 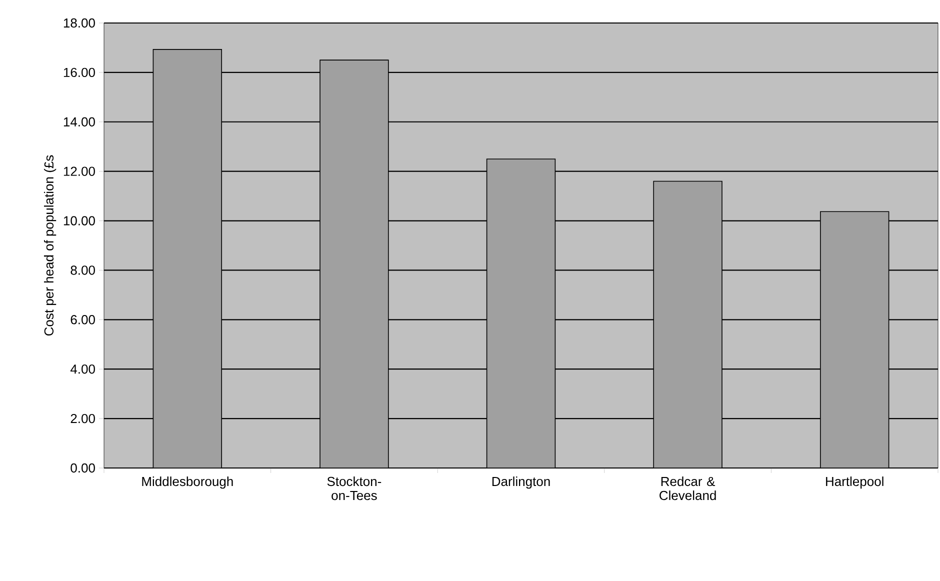 What do you see at coordinates (688, 488) in the screenshot?
I see `x-tick-label: Redcar & Cleveland` at bounding box center [688, 488].